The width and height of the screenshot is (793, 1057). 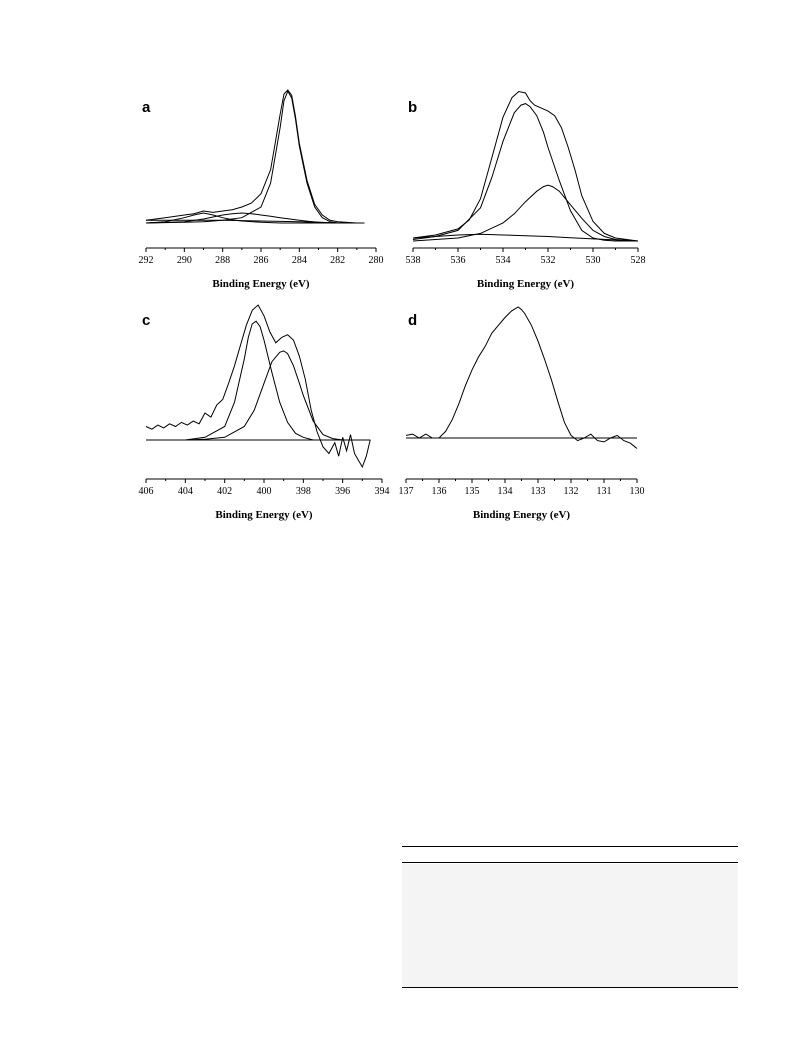 What do you see at coordinates (413, 260) in the screenshot?
I see `x-tick-label: 538` at bounding box center [413, 260].